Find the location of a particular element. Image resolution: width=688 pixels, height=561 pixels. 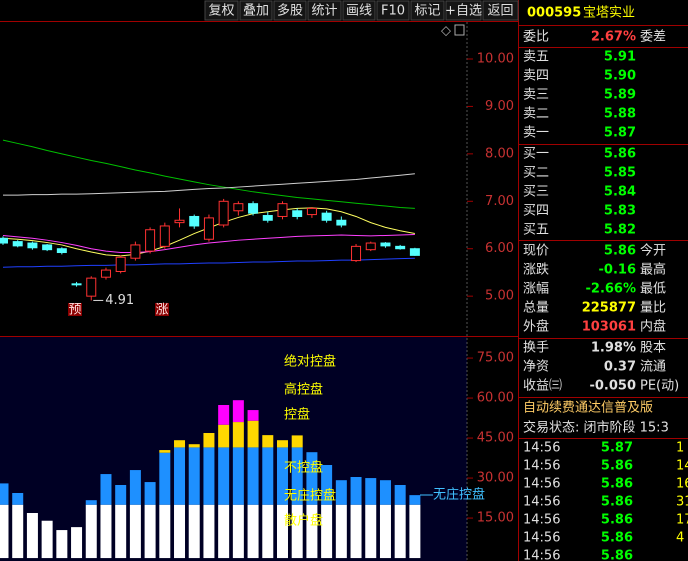

toolbar-button: 多股 is located at coordinates (290, 10).